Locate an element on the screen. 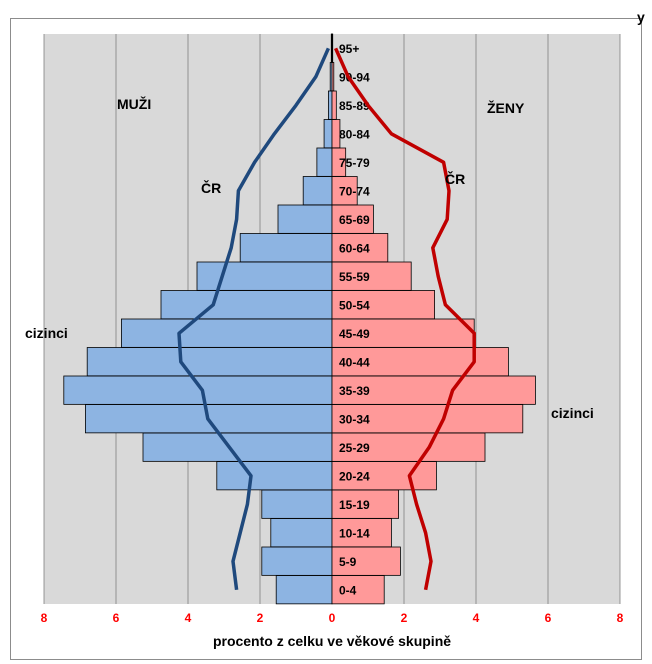  age-label: 60-64 is located at coordinates (354, 248).